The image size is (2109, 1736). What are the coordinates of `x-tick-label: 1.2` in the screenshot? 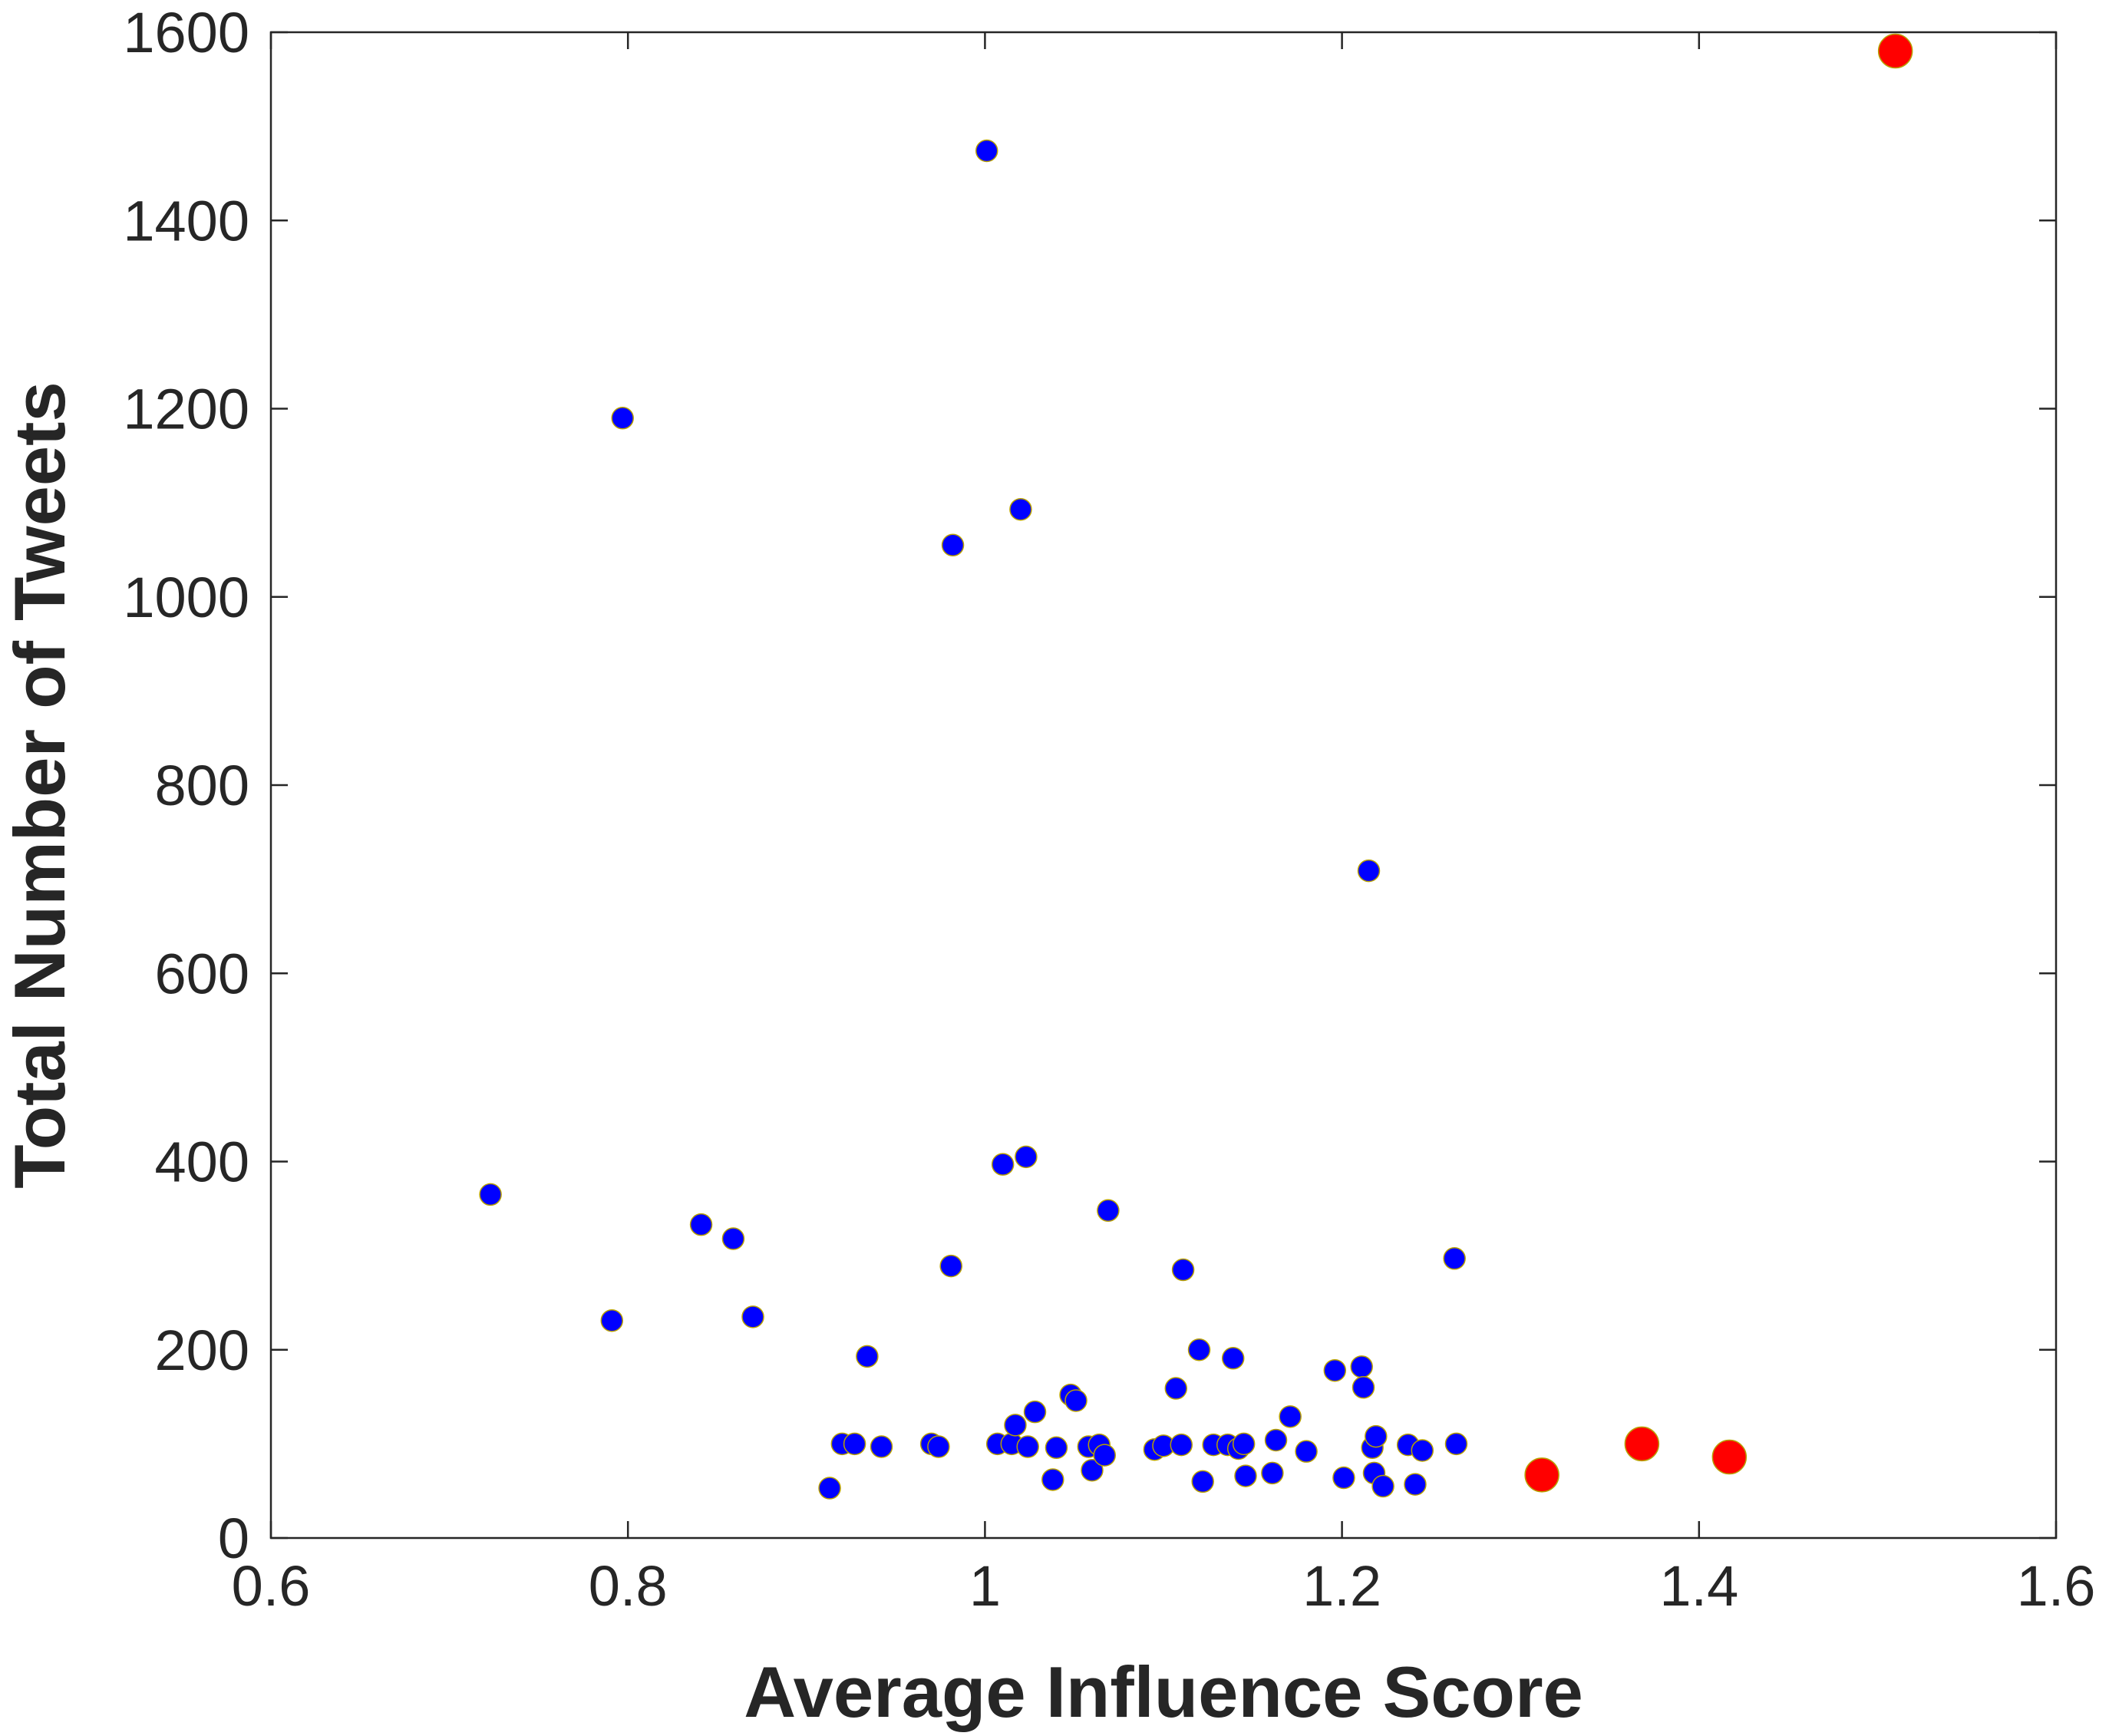 It's located at (1342, 1586).